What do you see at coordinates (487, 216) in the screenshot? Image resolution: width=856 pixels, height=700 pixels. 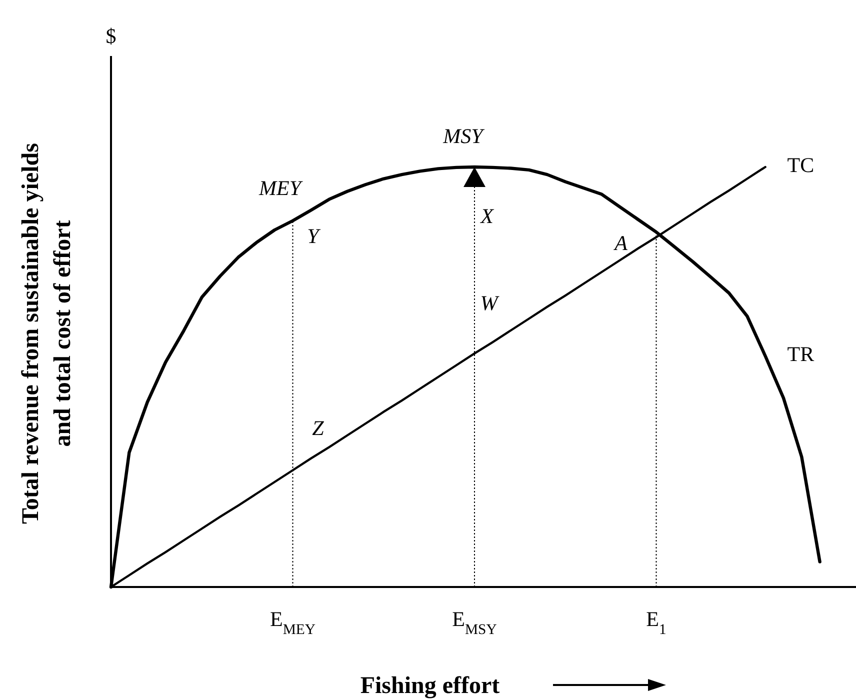 I see `annotation: X` at bounding box center [487, 216].